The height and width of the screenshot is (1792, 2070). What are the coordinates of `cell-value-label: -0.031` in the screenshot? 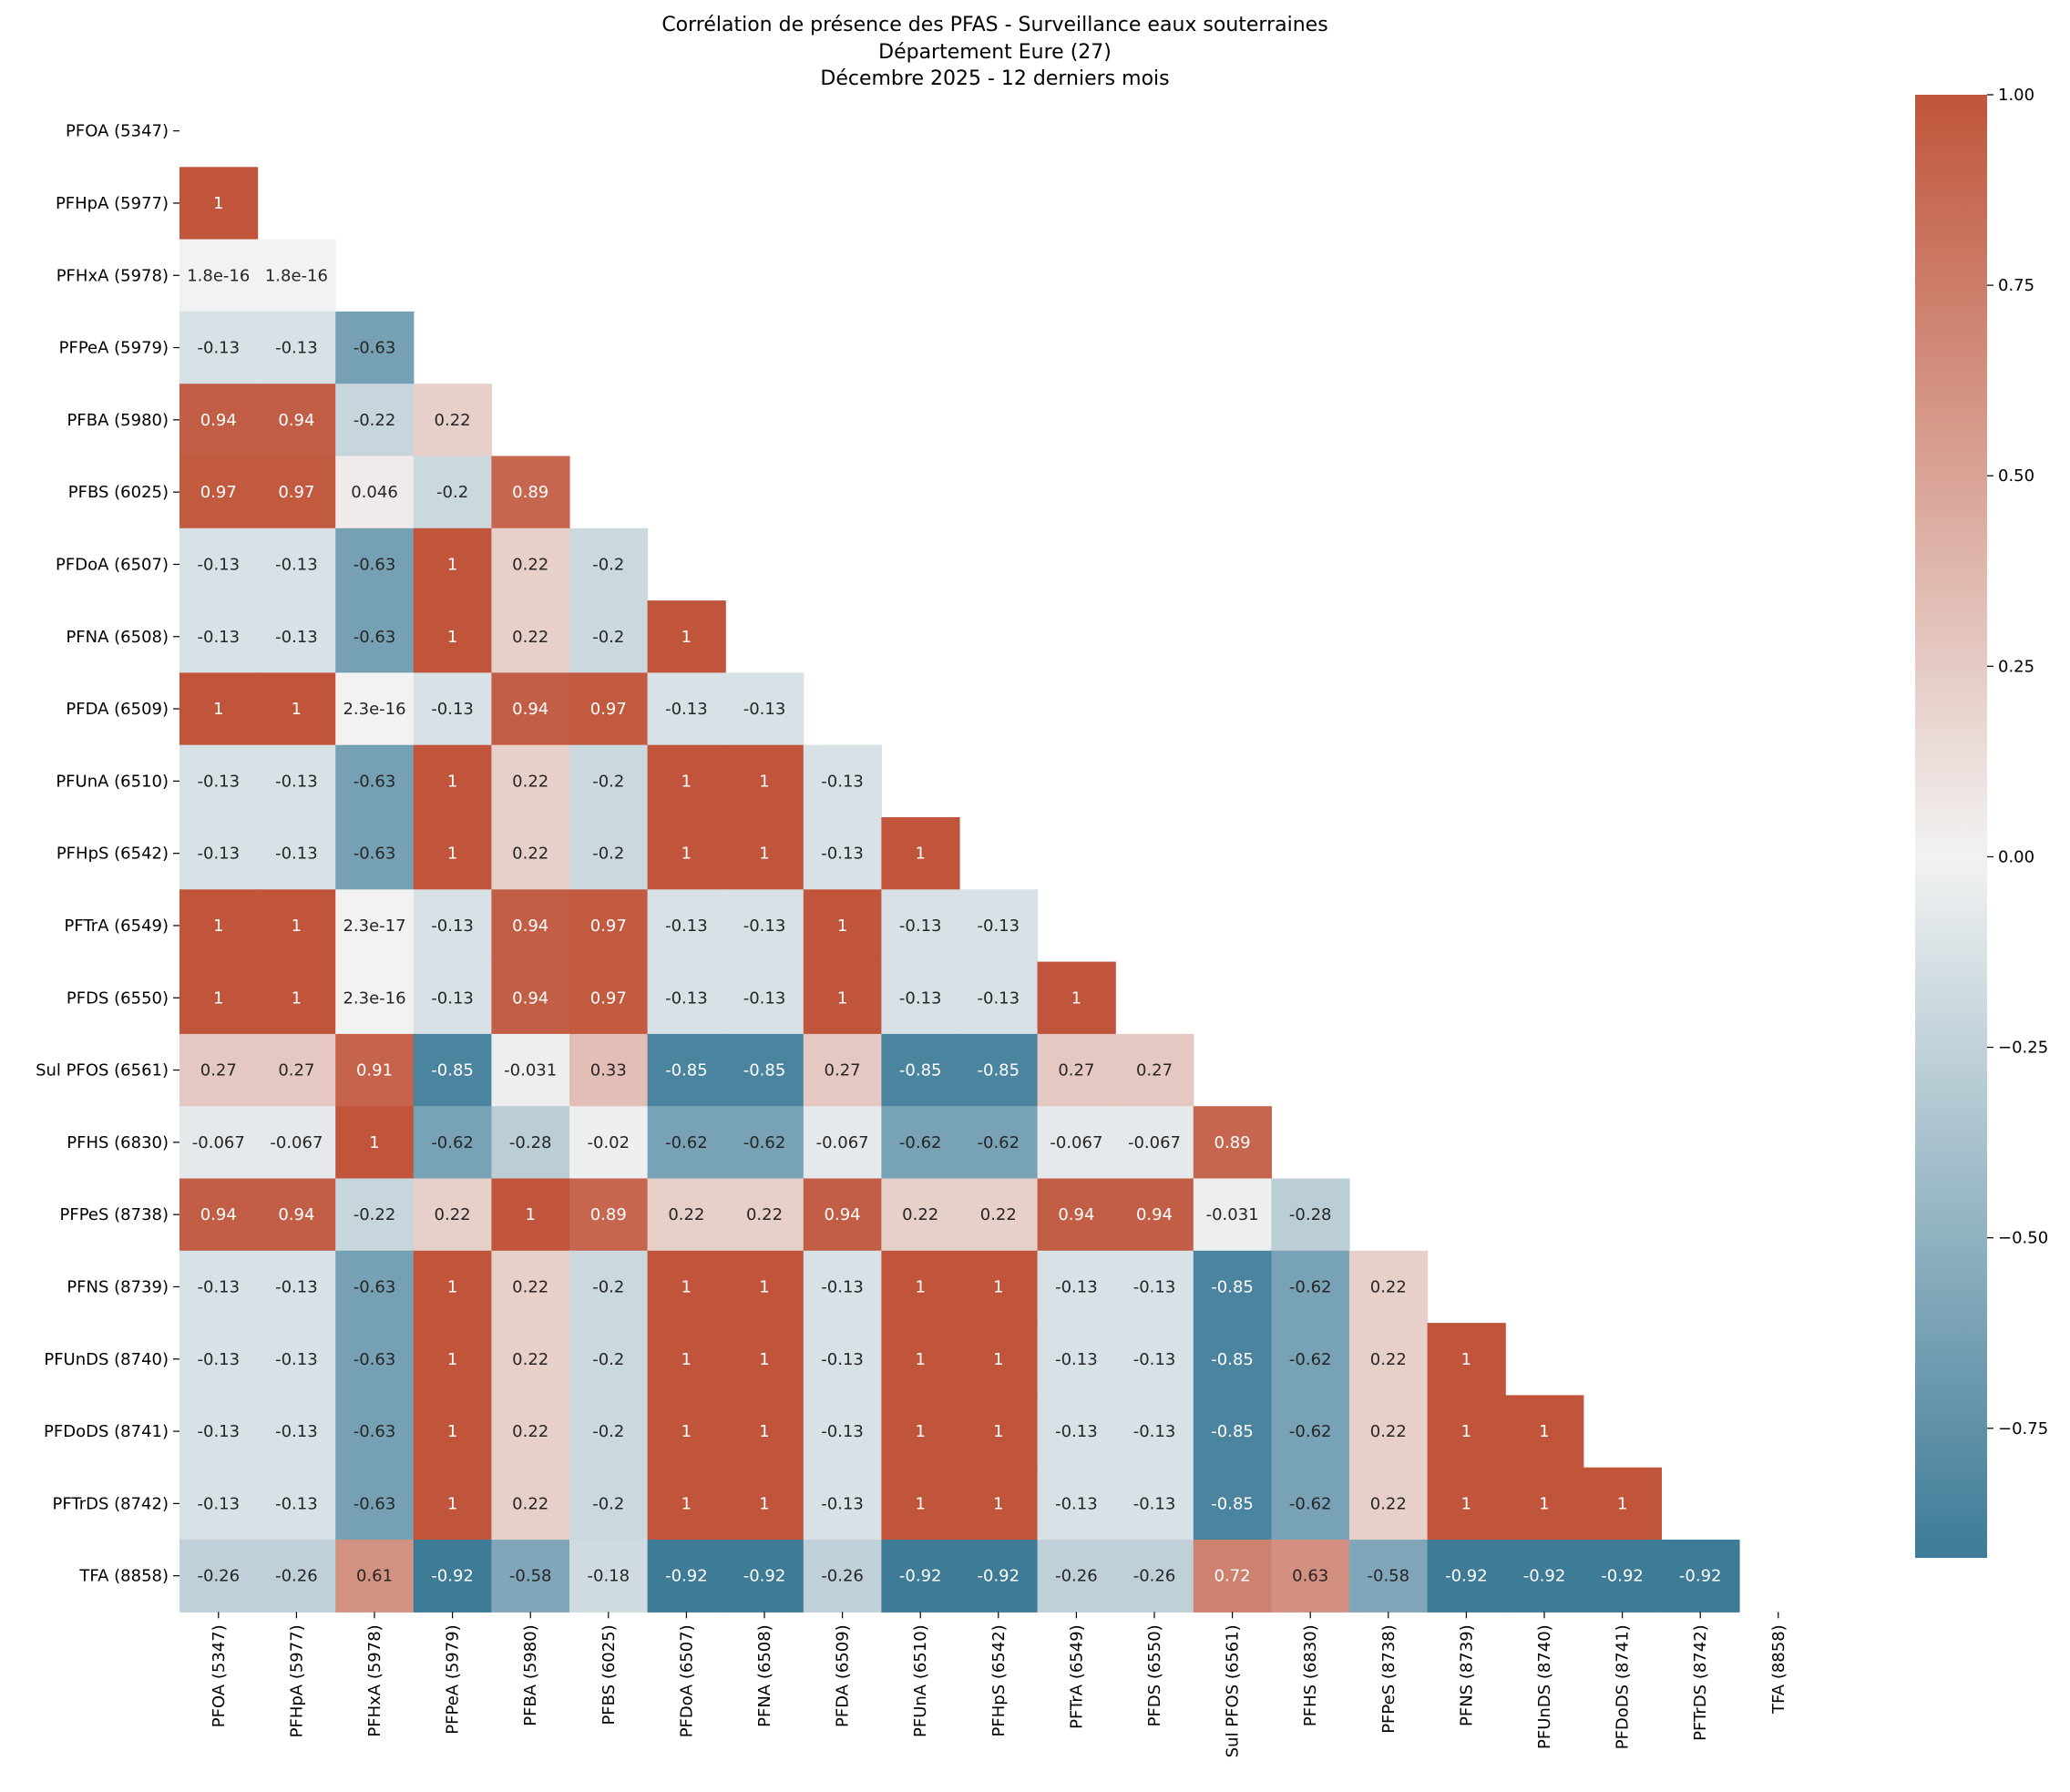 It's located at (1232, 1214).